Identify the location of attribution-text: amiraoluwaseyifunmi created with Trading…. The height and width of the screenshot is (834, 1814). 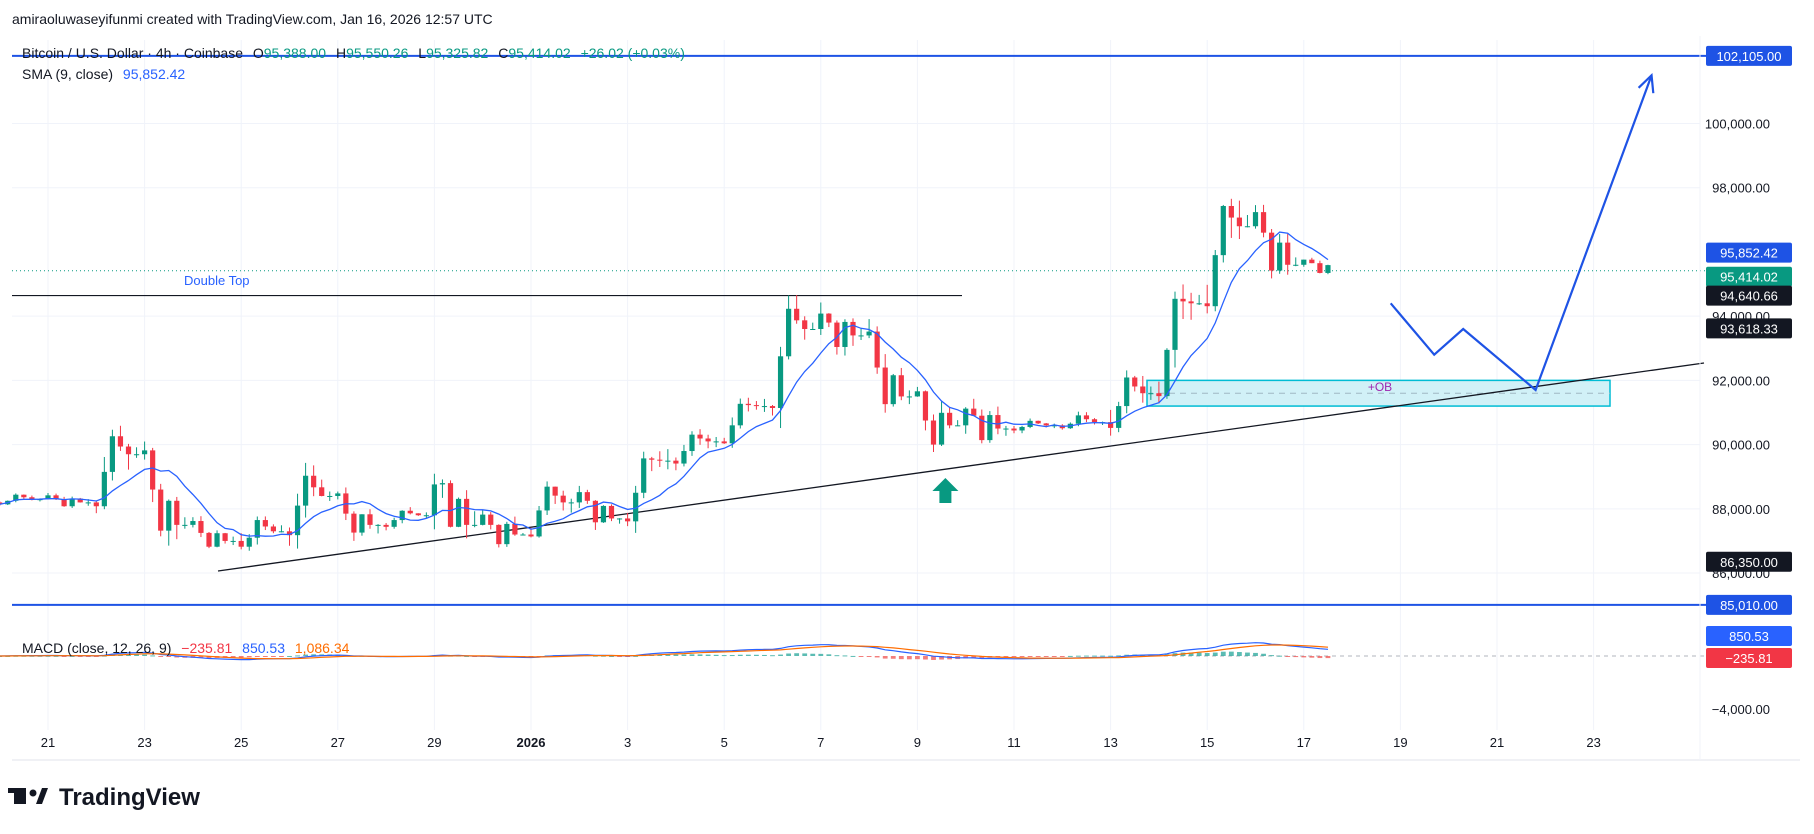
(252, 19).